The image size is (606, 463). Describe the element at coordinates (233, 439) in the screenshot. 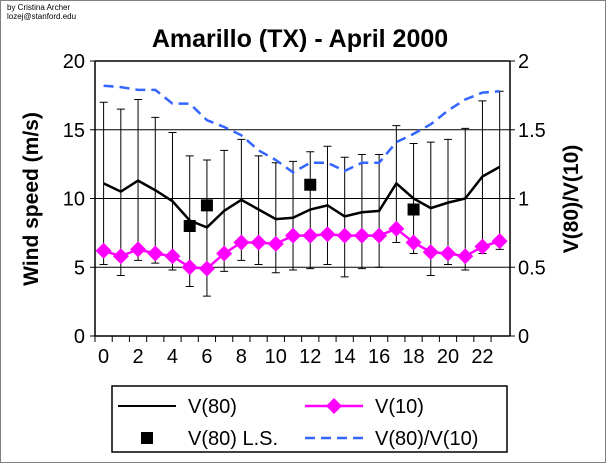

I see `legend-label: V(80) L.S.` at that location.